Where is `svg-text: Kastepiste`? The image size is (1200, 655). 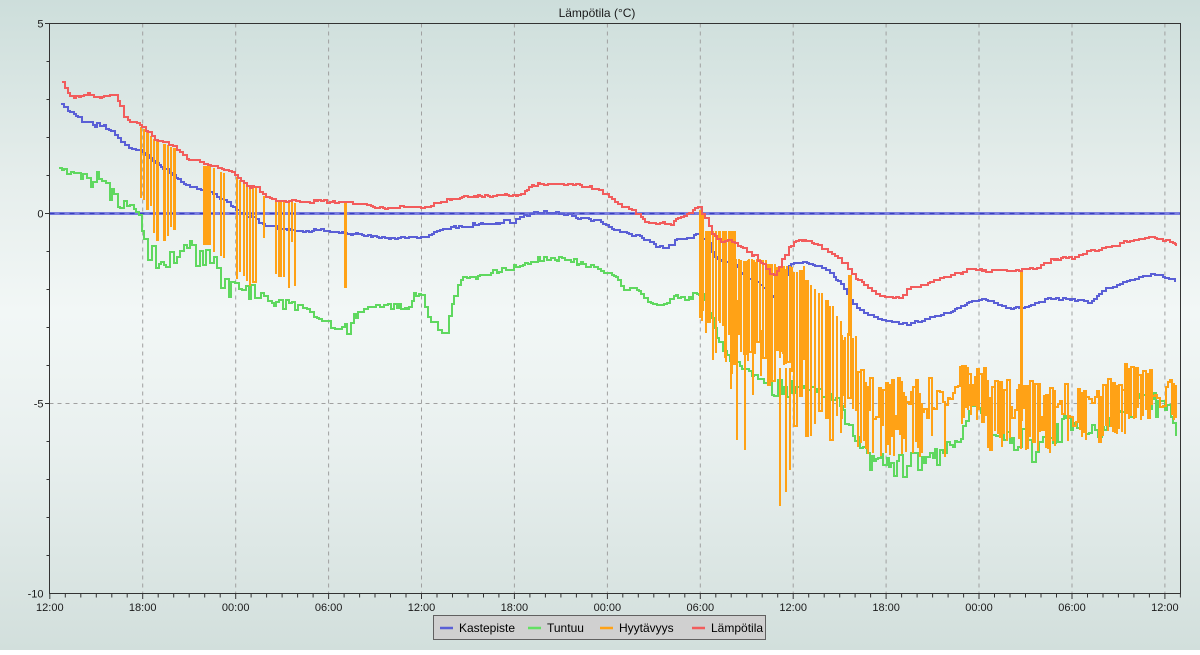 svg-text: Kastepiste is located at coordinates (487, 628).